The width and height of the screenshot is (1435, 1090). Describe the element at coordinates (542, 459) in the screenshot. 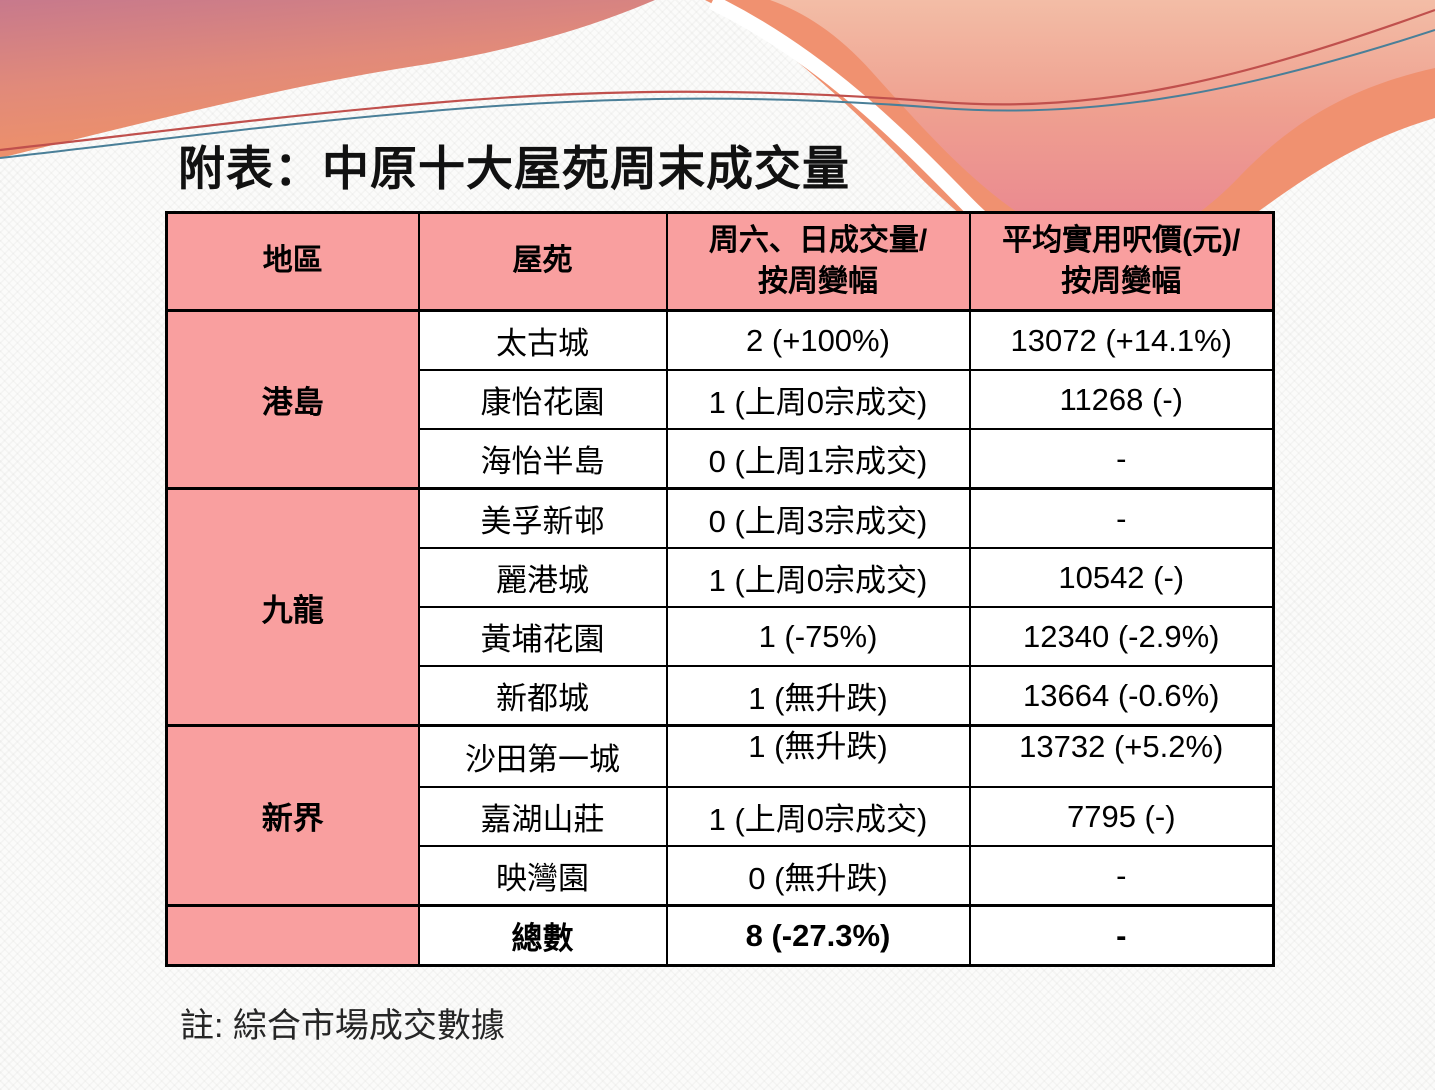

I see `estate-cell: 海怡半島` at that location.